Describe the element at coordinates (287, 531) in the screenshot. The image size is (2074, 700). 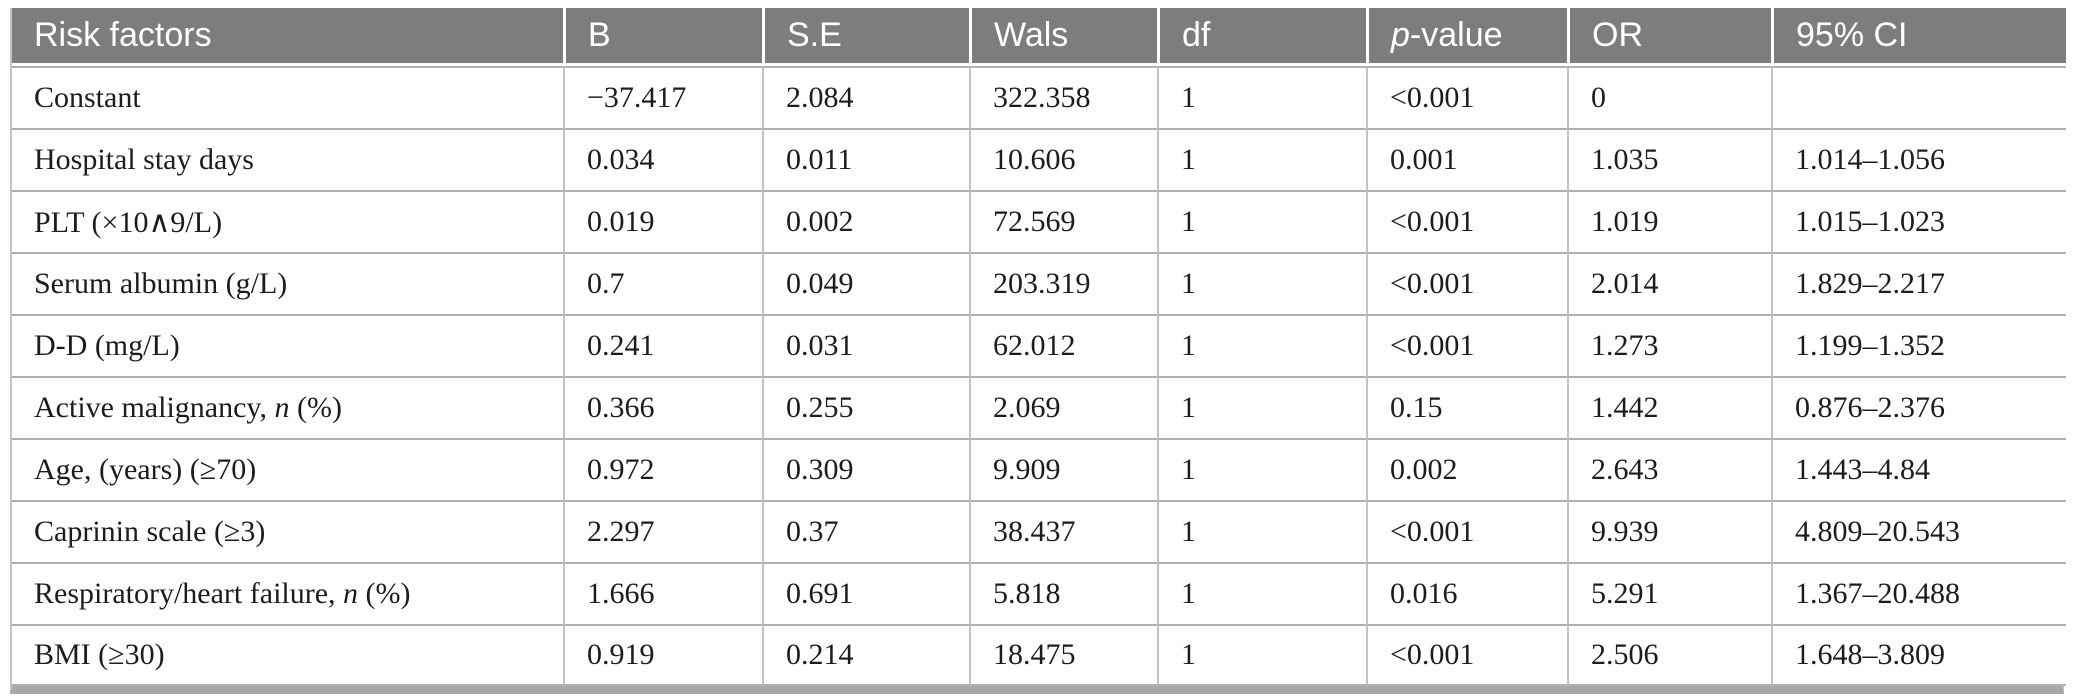
I see `cell-risk-factor: Caprinin scale (≥3)` at that location.